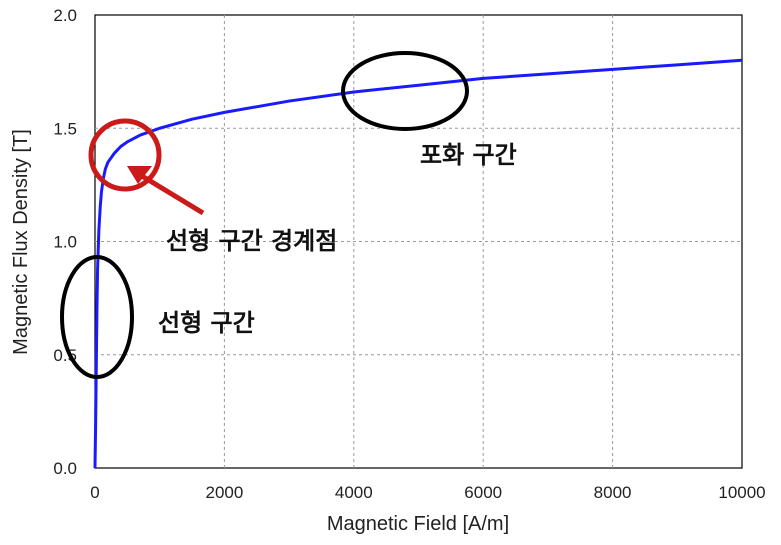 The width and height of the screenshot is (781, 545). What do you see at coordinates (65, 15) in the screenshot?
I see `y-tick-label: 2.0` at bounding box center [65, 15].